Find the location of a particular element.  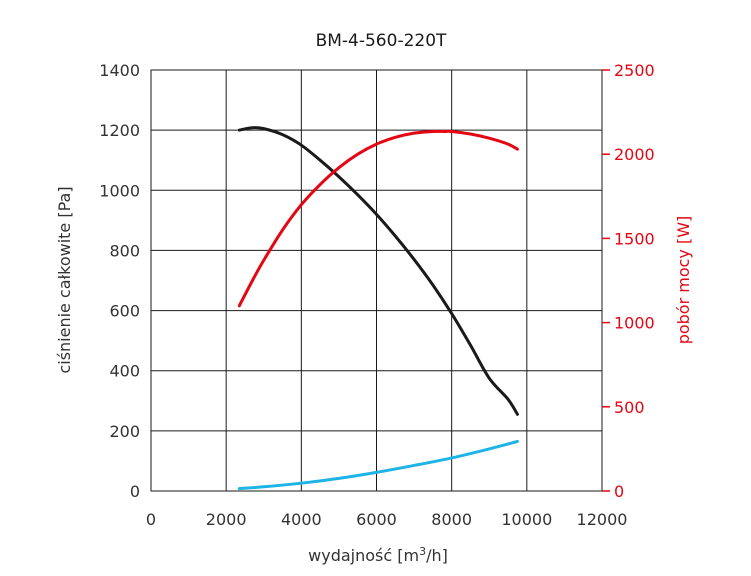

x-tick-label: 2000 is located at coordinates (226, 519).